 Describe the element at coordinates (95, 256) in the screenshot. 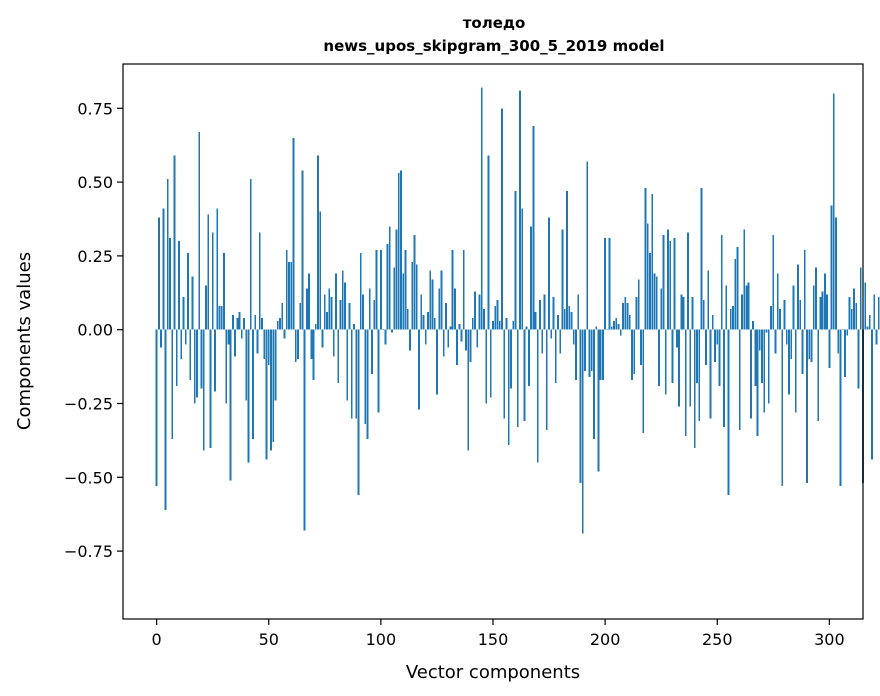

I see `y-tick-label: 0.25` at that location.